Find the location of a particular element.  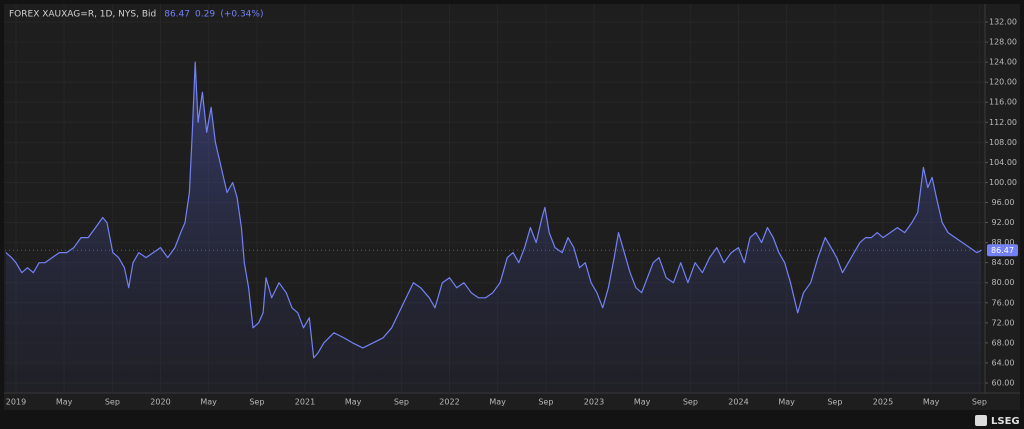

last-price-tag is located at coordinates (1002, 250).